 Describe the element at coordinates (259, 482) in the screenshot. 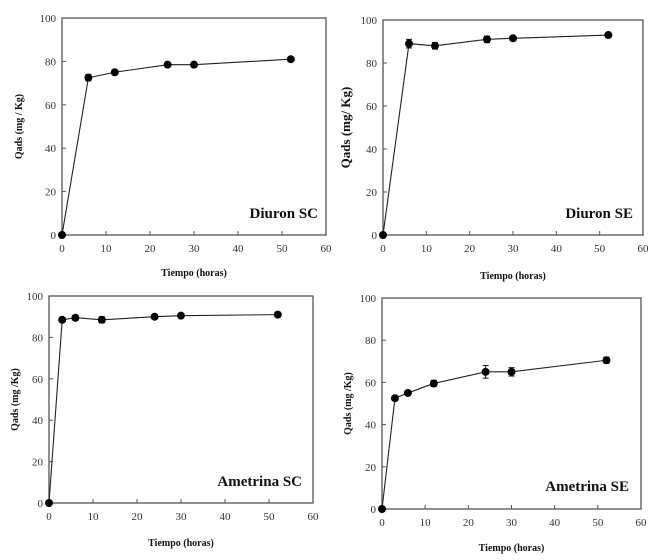

I see `panel-annotation: Ametrina SC` at that location.